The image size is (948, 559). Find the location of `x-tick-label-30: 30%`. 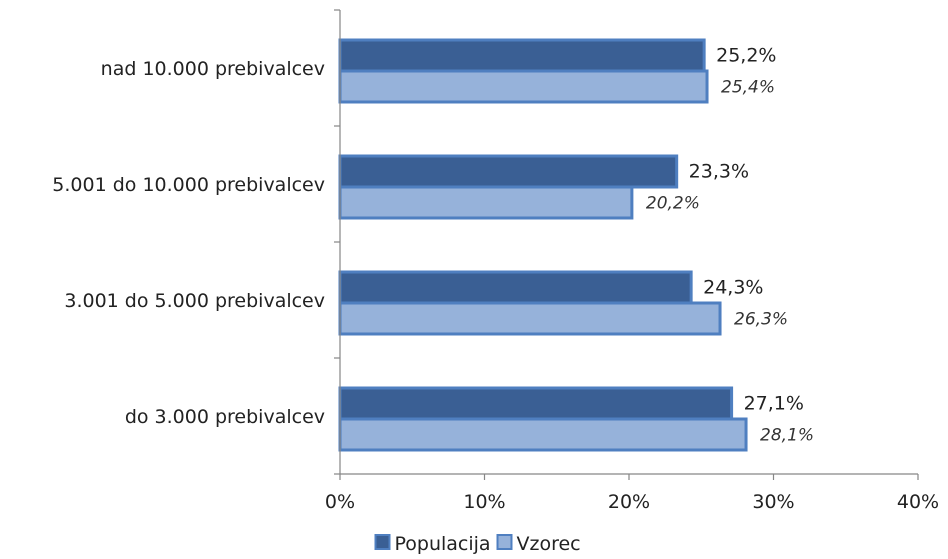

x-tick-label-30: 30% is located at coordinates (773, 502).